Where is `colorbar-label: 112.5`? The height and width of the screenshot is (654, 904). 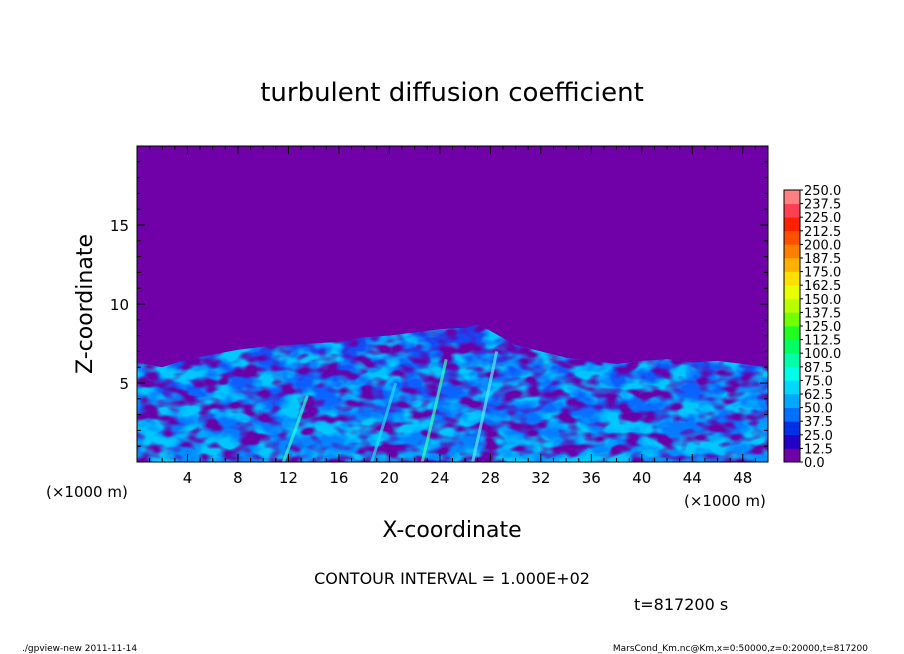 colorbar-label: 112.5 is located at coordinates (822, 341).